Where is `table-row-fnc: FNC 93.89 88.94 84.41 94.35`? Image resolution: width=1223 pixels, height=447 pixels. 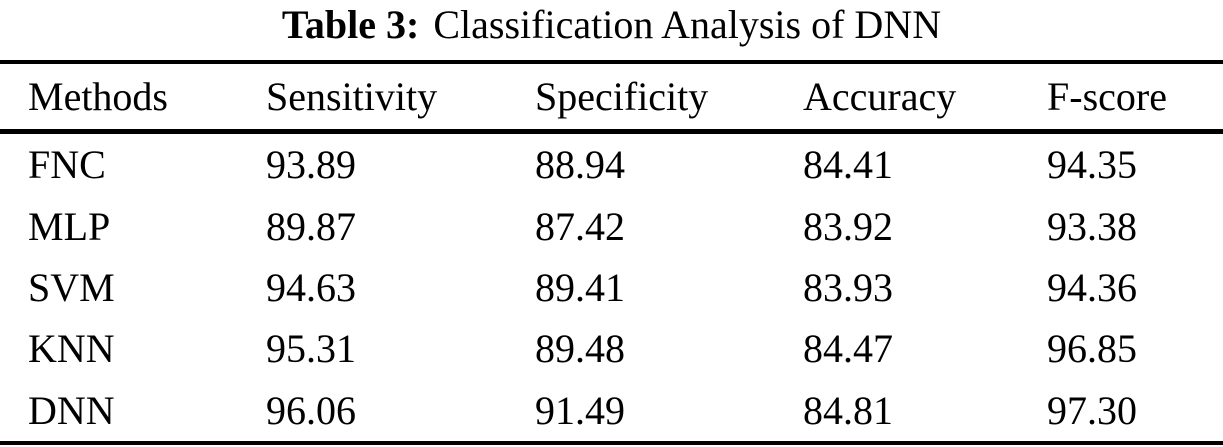
table-row-fnc: FNC 93.89 88.94 84.41 94.35 is located at coordinates (611, 164).